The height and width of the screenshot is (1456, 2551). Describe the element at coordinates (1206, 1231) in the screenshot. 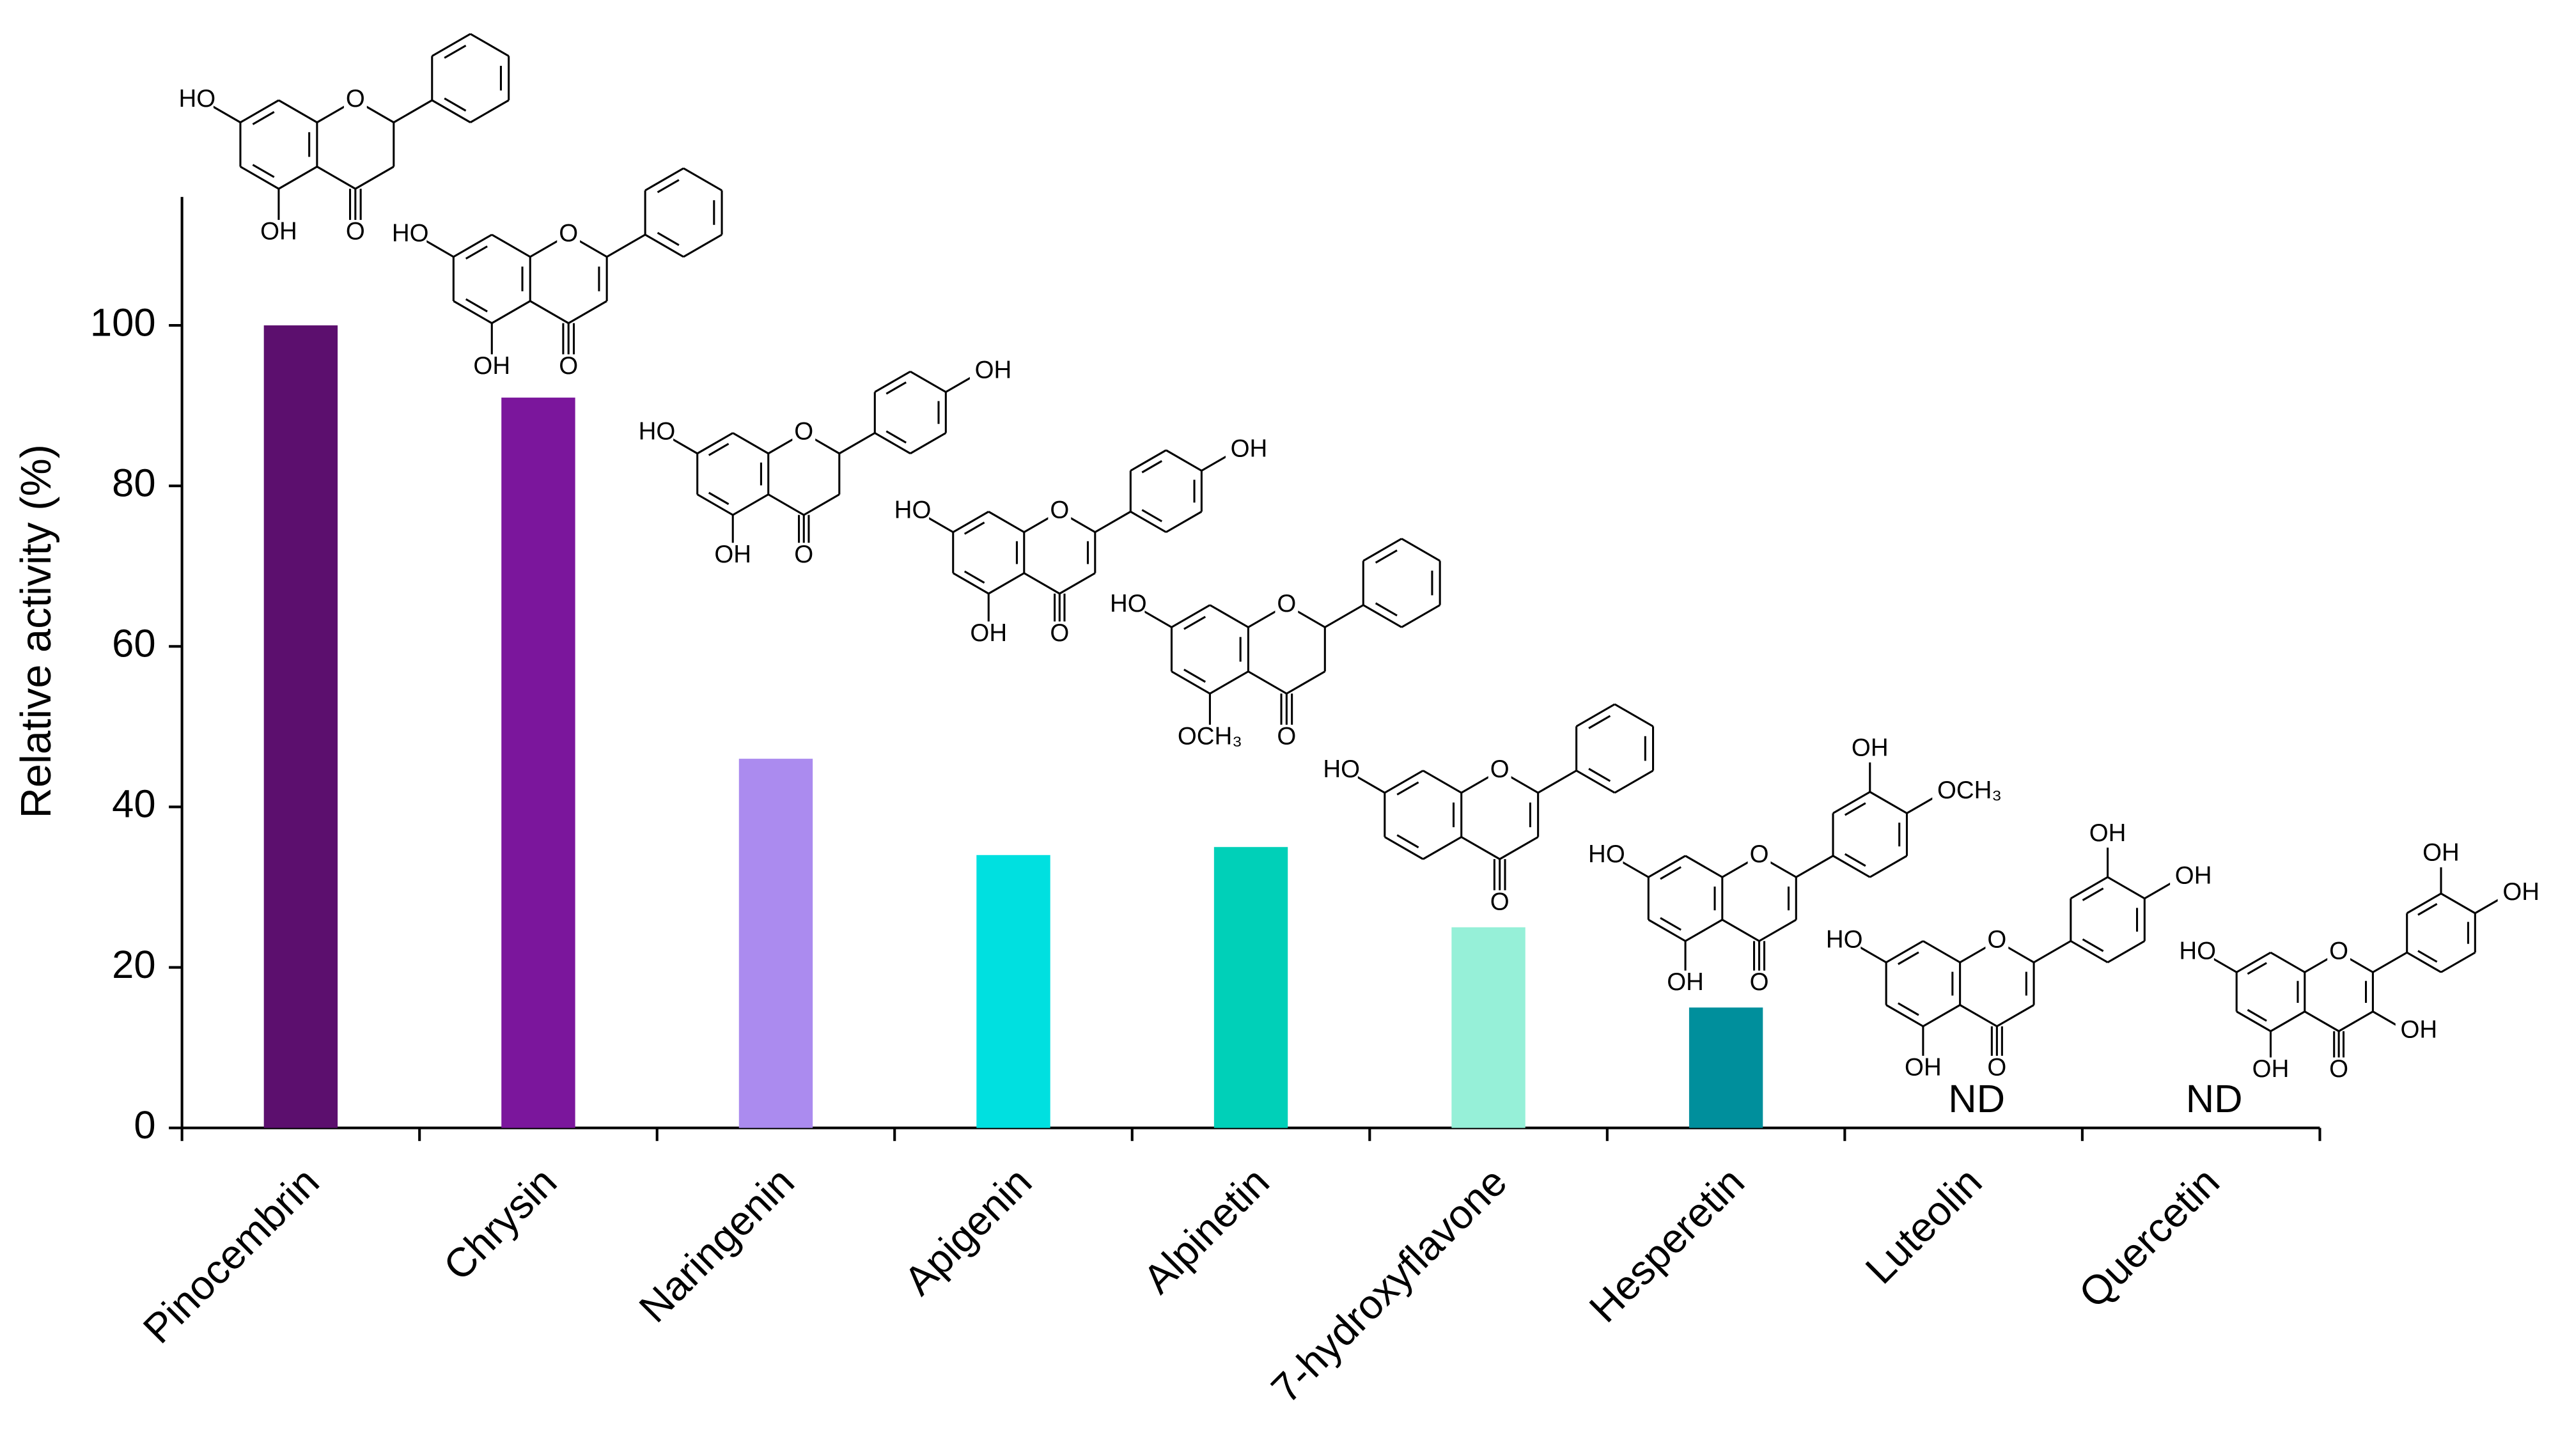

I see `x-tick-label: Alpinetin` at that location.